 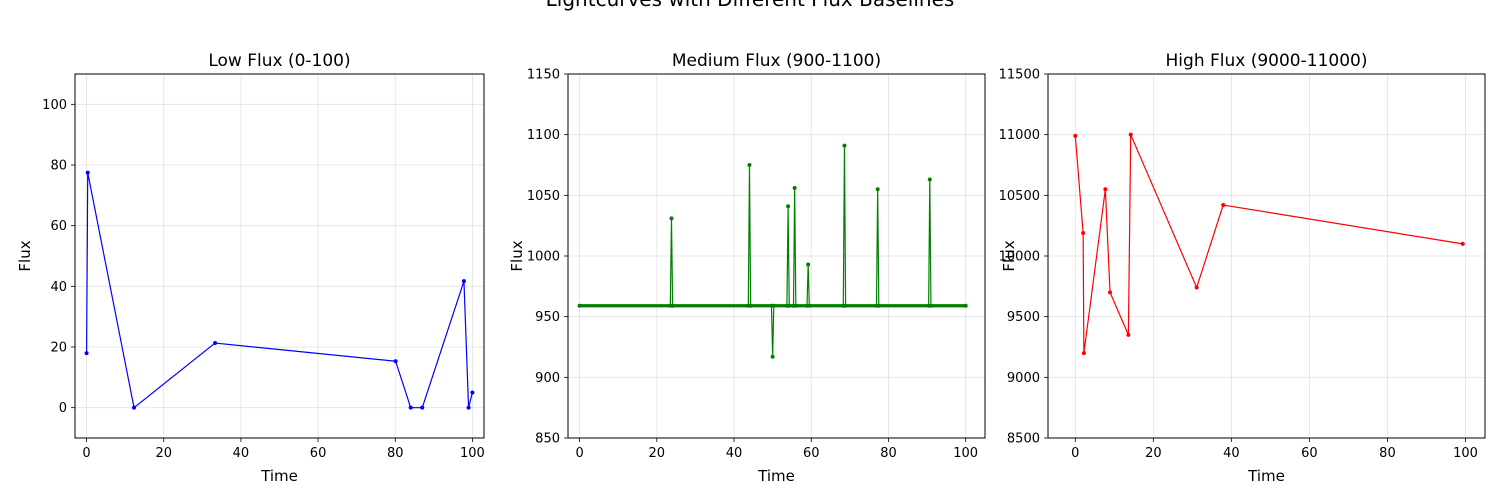 What do you see at coordinates (1009, 255) in the screenshot?
I see `high-flux-ylabel: Flux` at bounding box center [1009, 255].